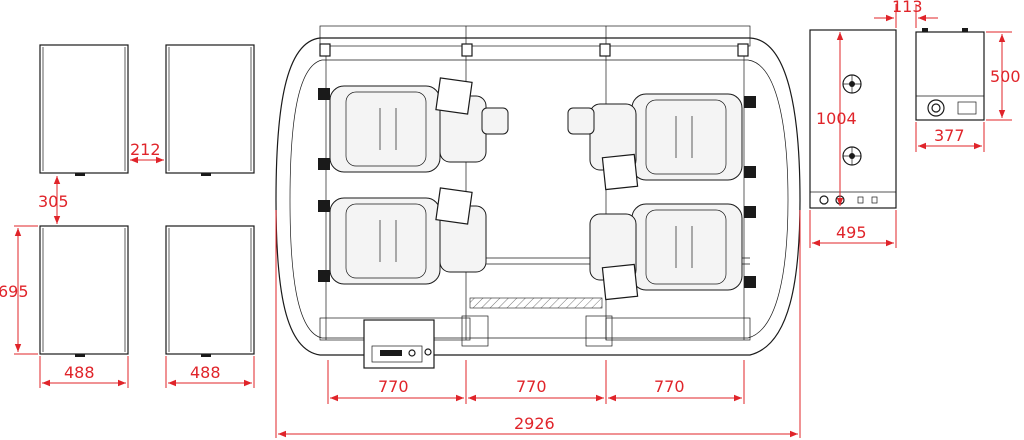  I want to click on knob-icon, so click(936, 108).